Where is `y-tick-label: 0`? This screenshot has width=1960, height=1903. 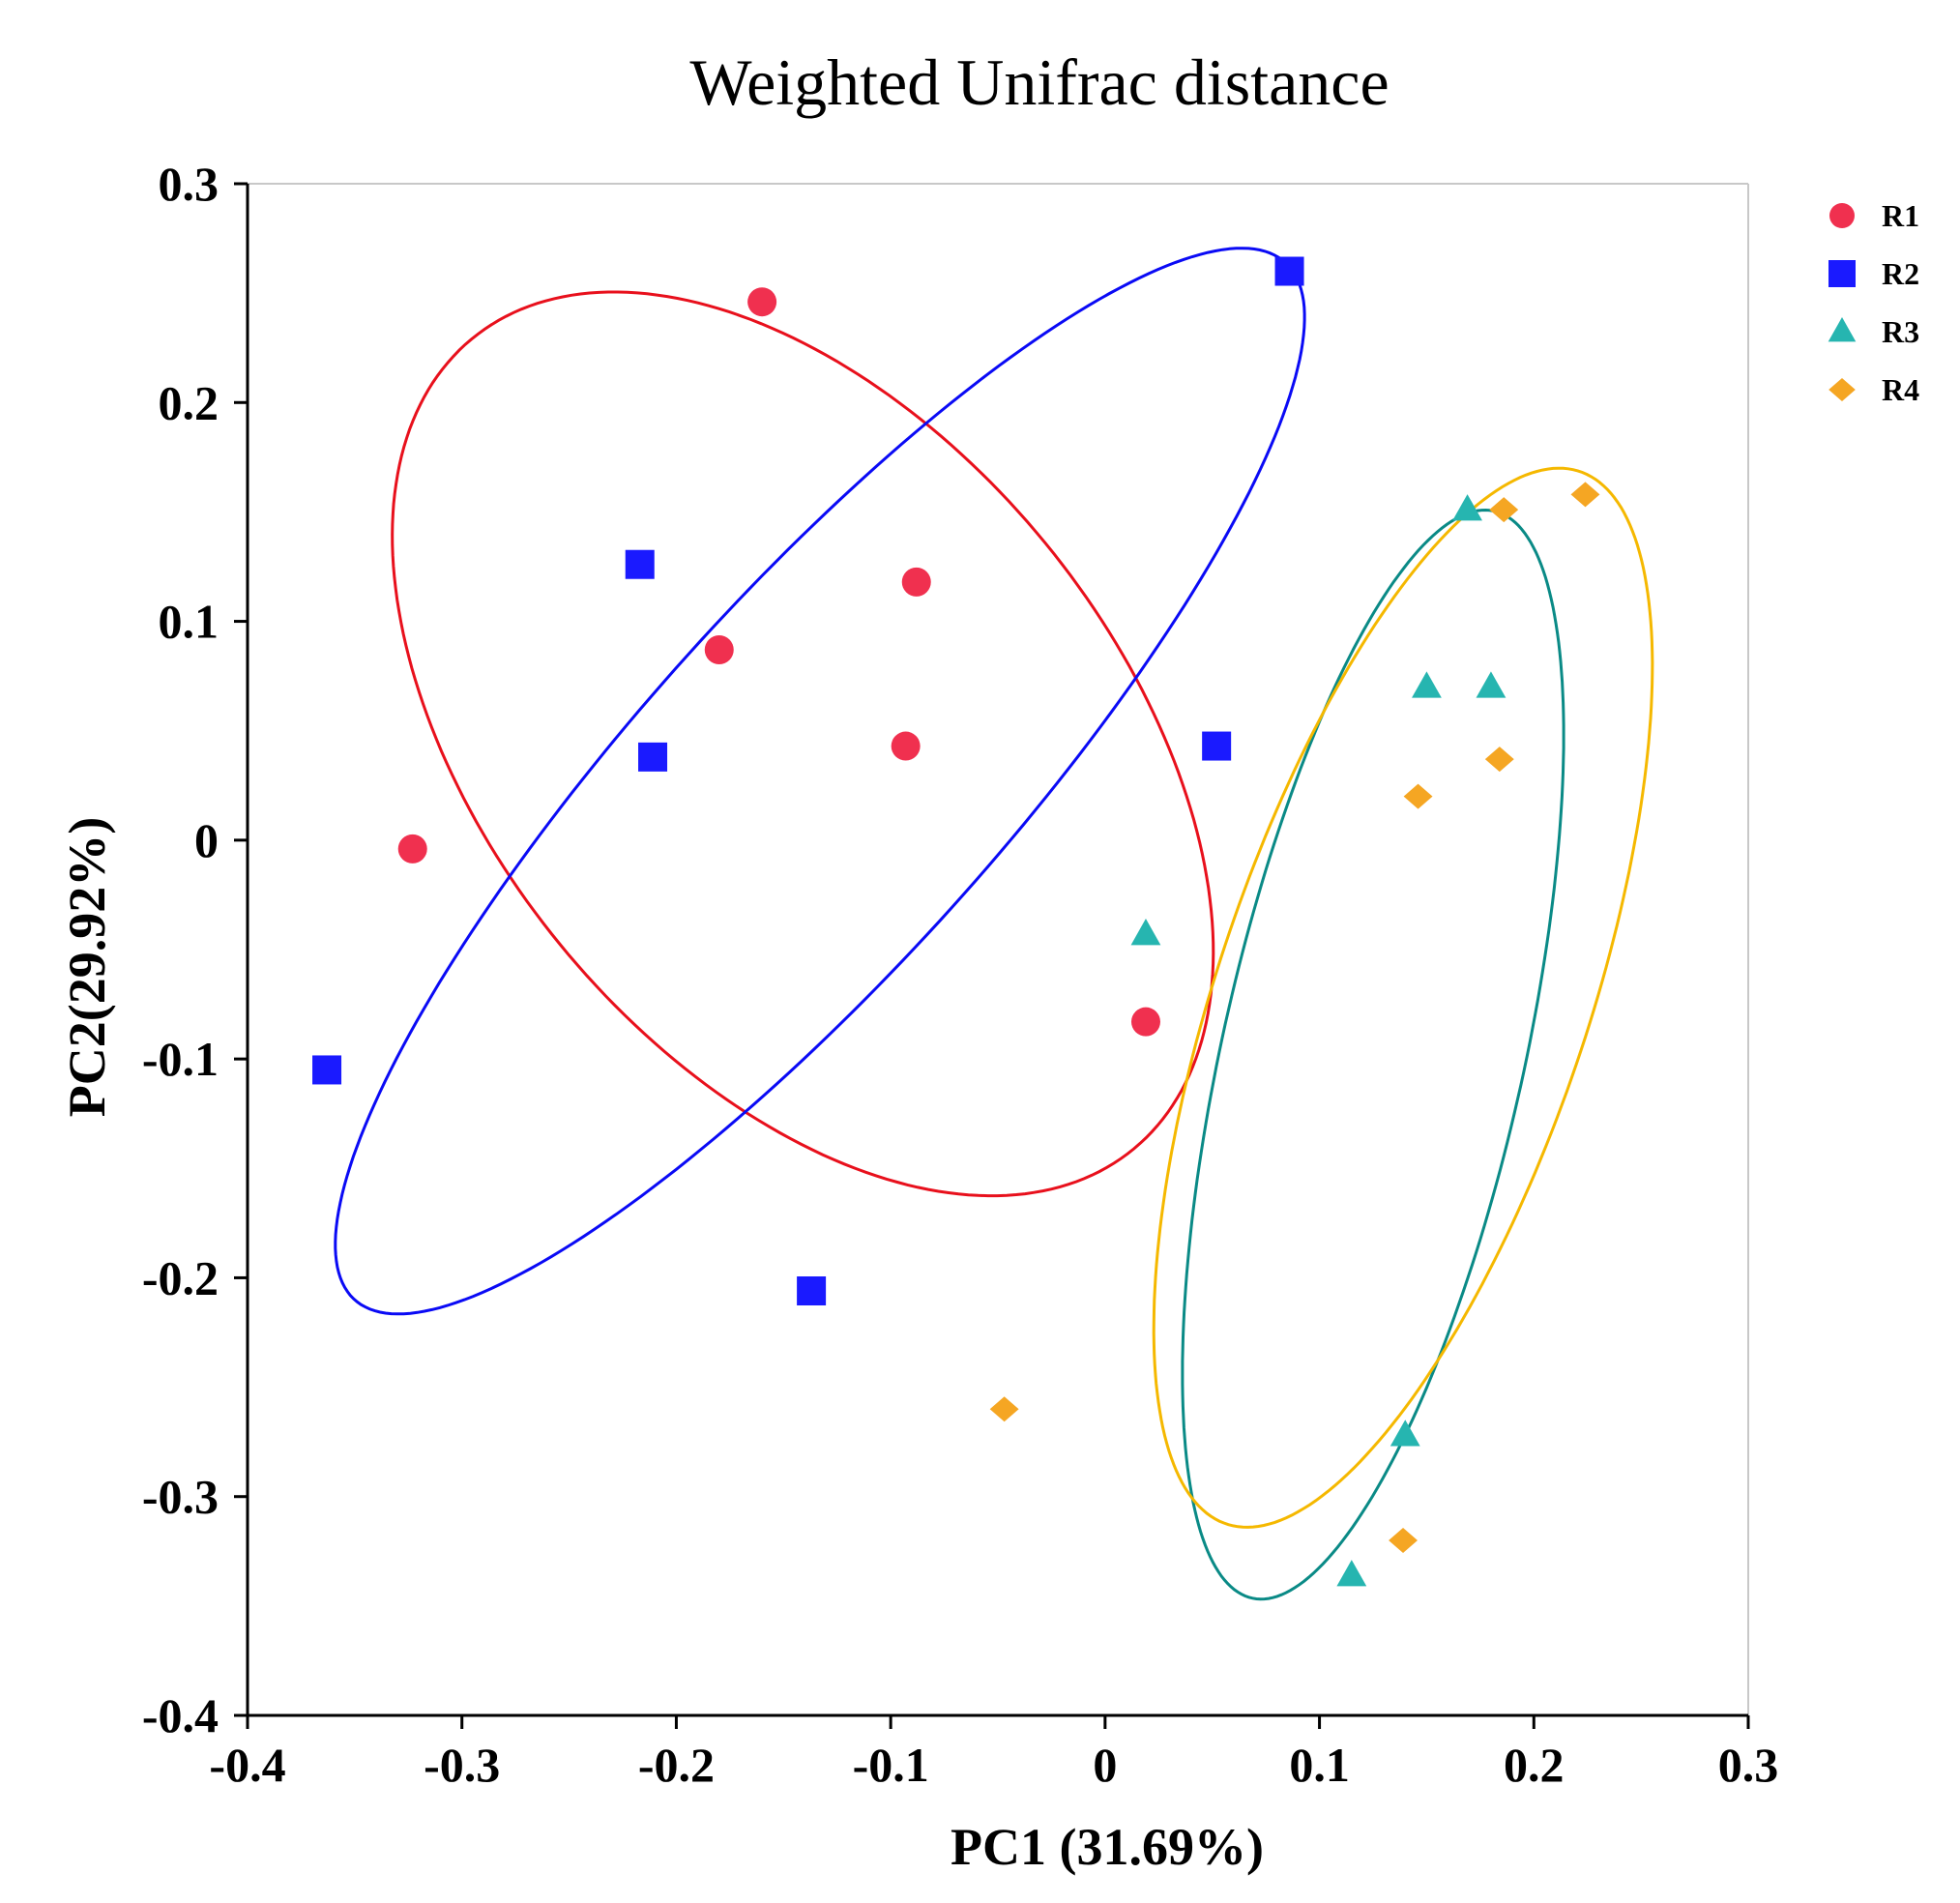 y-tick-label: 0 is located at coordinates (206, 840).